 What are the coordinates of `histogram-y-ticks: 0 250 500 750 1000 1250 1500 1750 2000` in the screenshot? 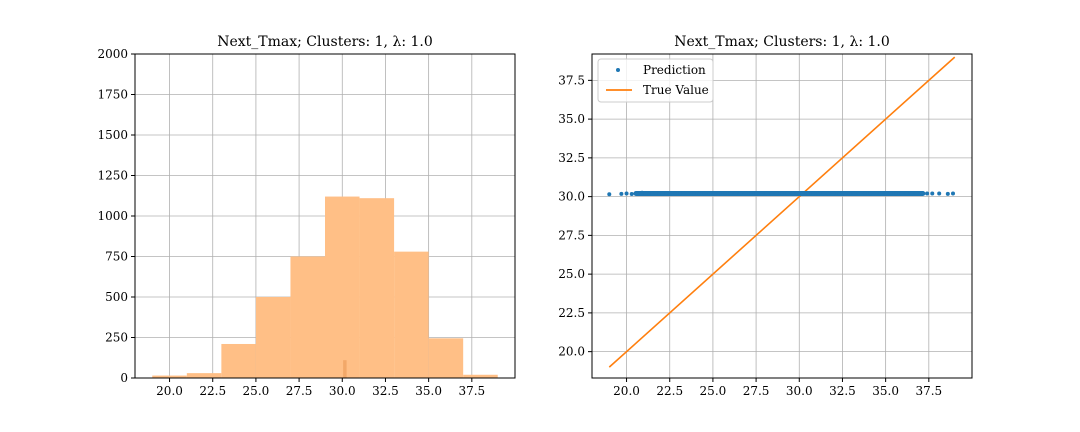 It's located at (116, 216).